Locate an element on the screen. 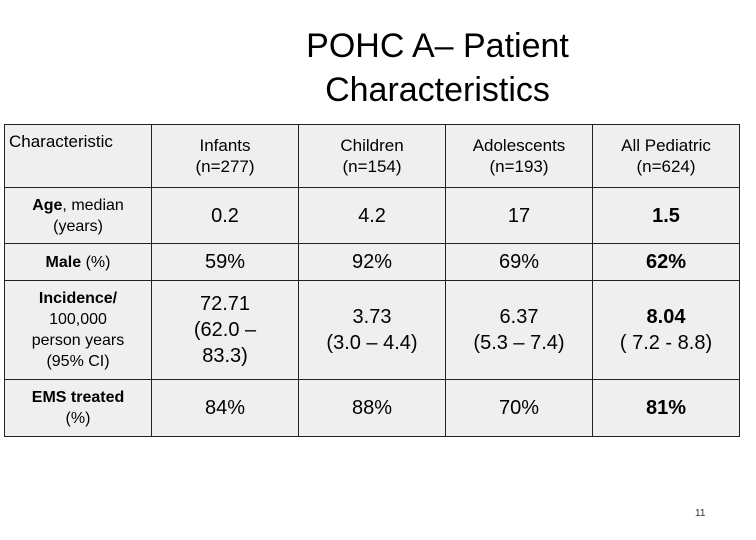  cell-infants: 0.2 is located at coordinates (225, 215).